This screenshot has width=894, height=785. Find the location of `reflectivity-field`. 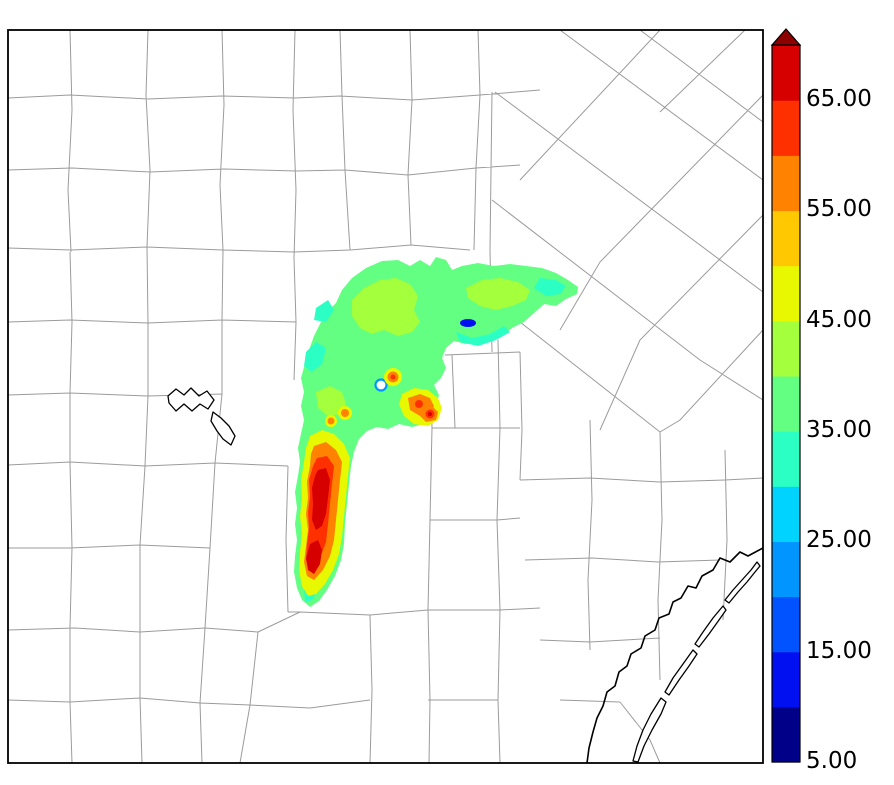

reflectivity-field is located at coordinates (436, 432).